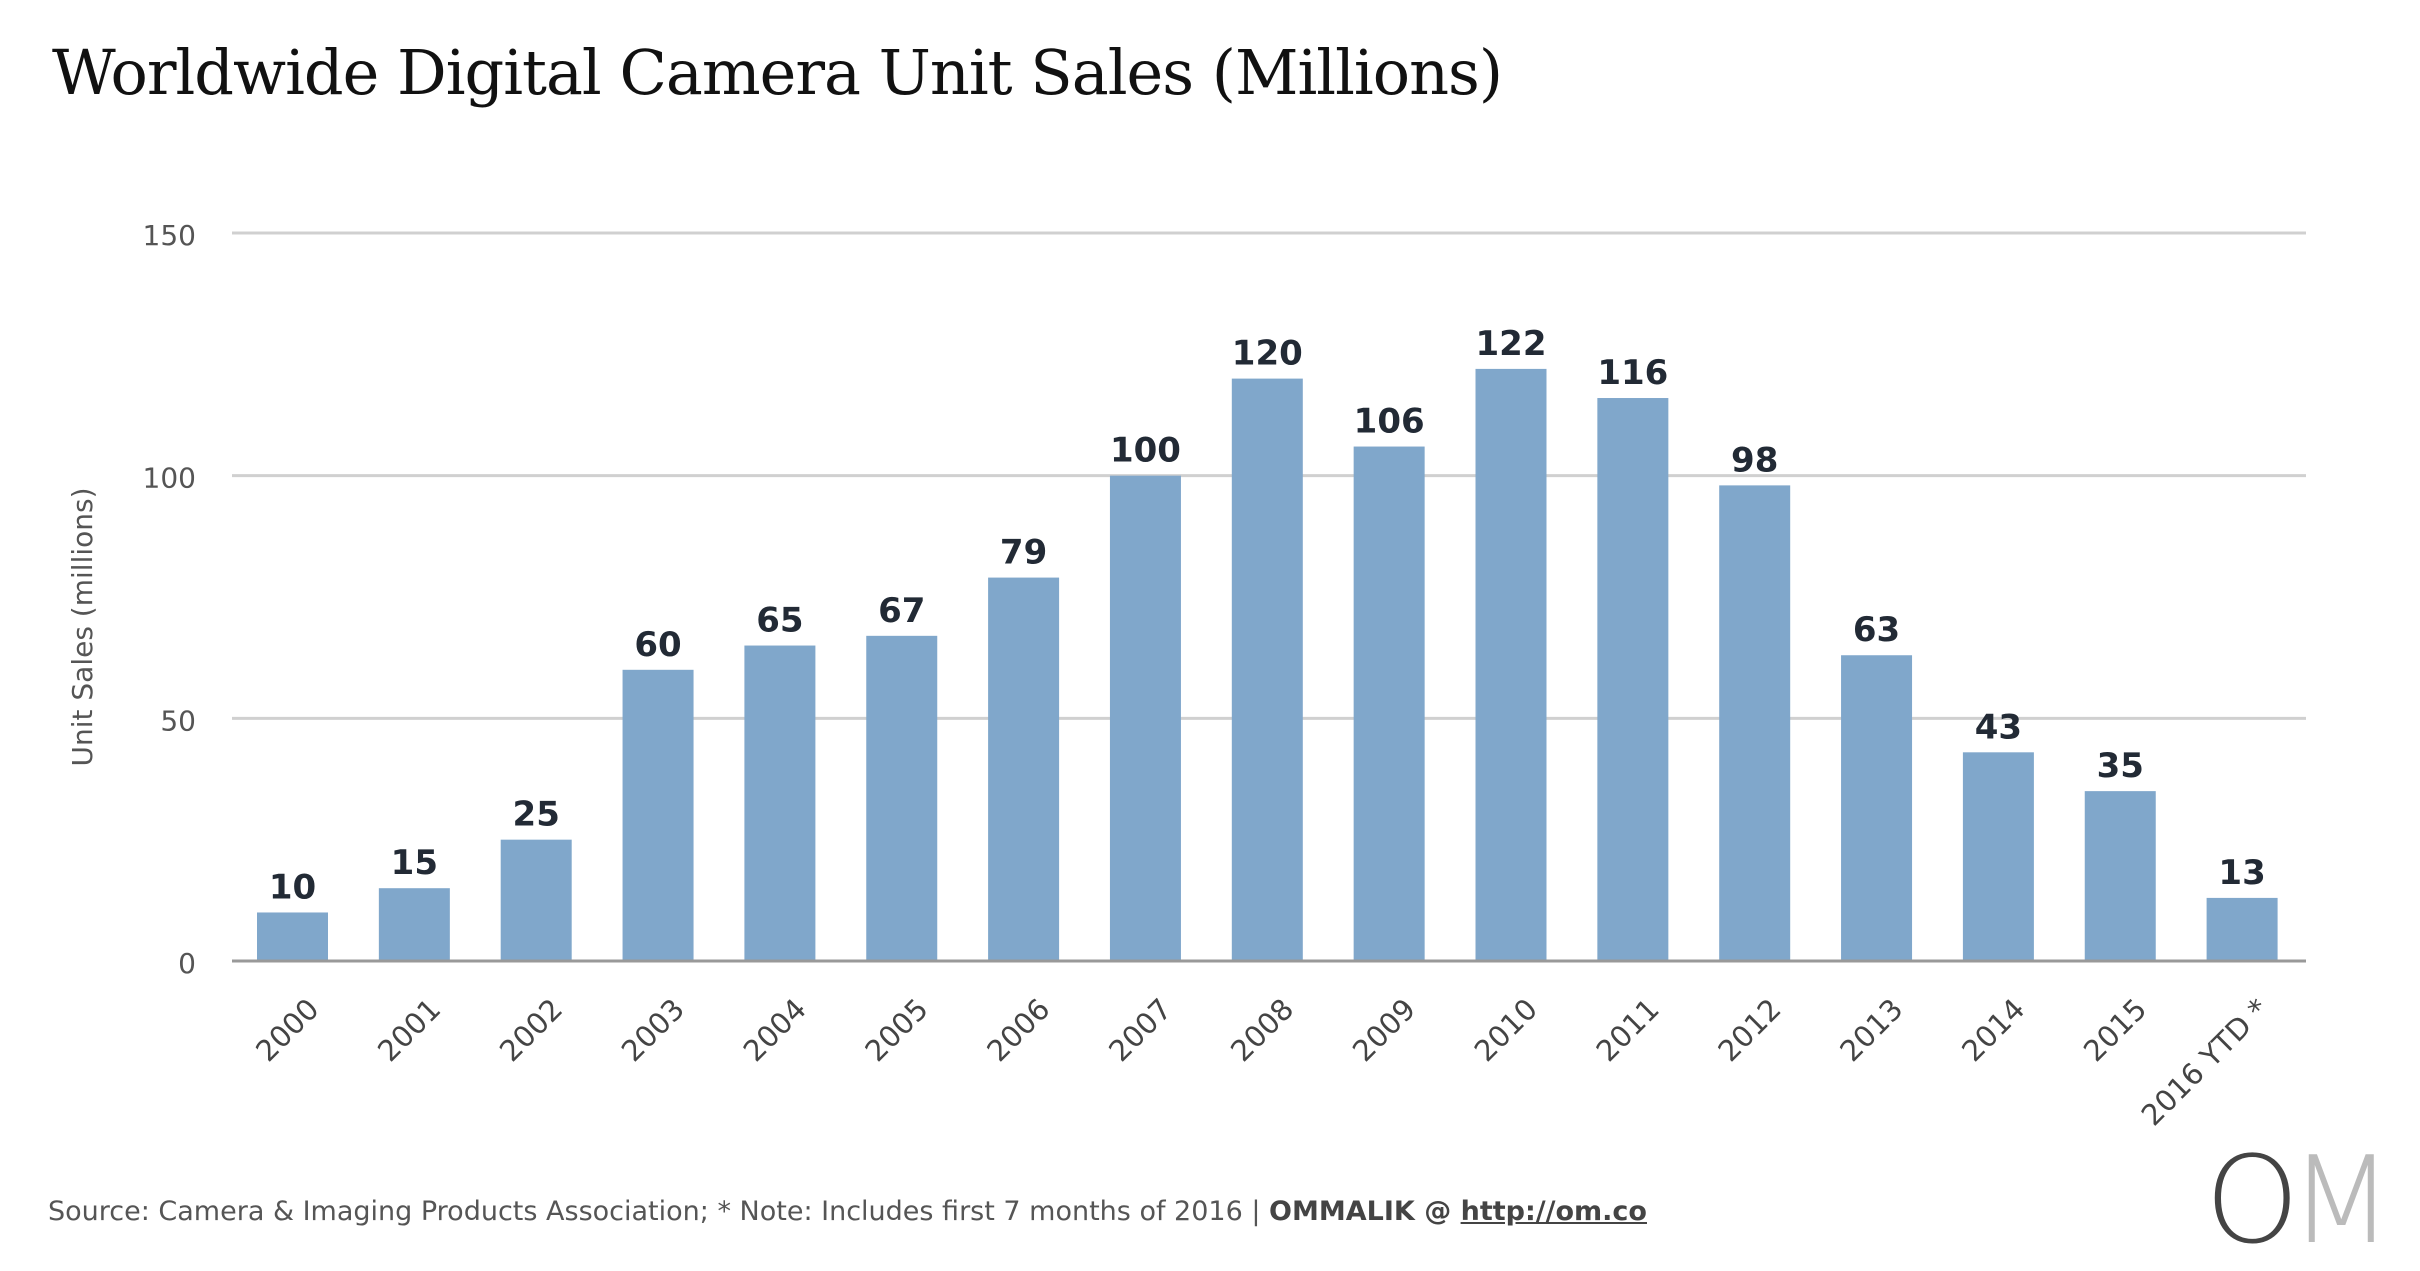  What do you see at coordinates (169, 478) in the screenshot?
I see `y-tick-label: 100` at bounding box center [169, 478].